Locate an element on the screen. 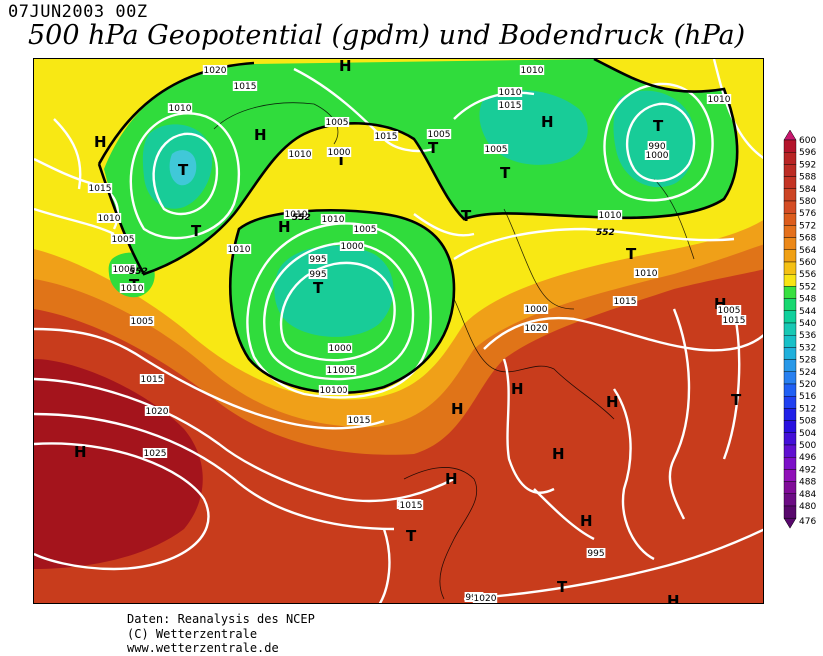 This screenshot has width=823, height=656. legend-arrow-up is located at coordinates (790, 135).